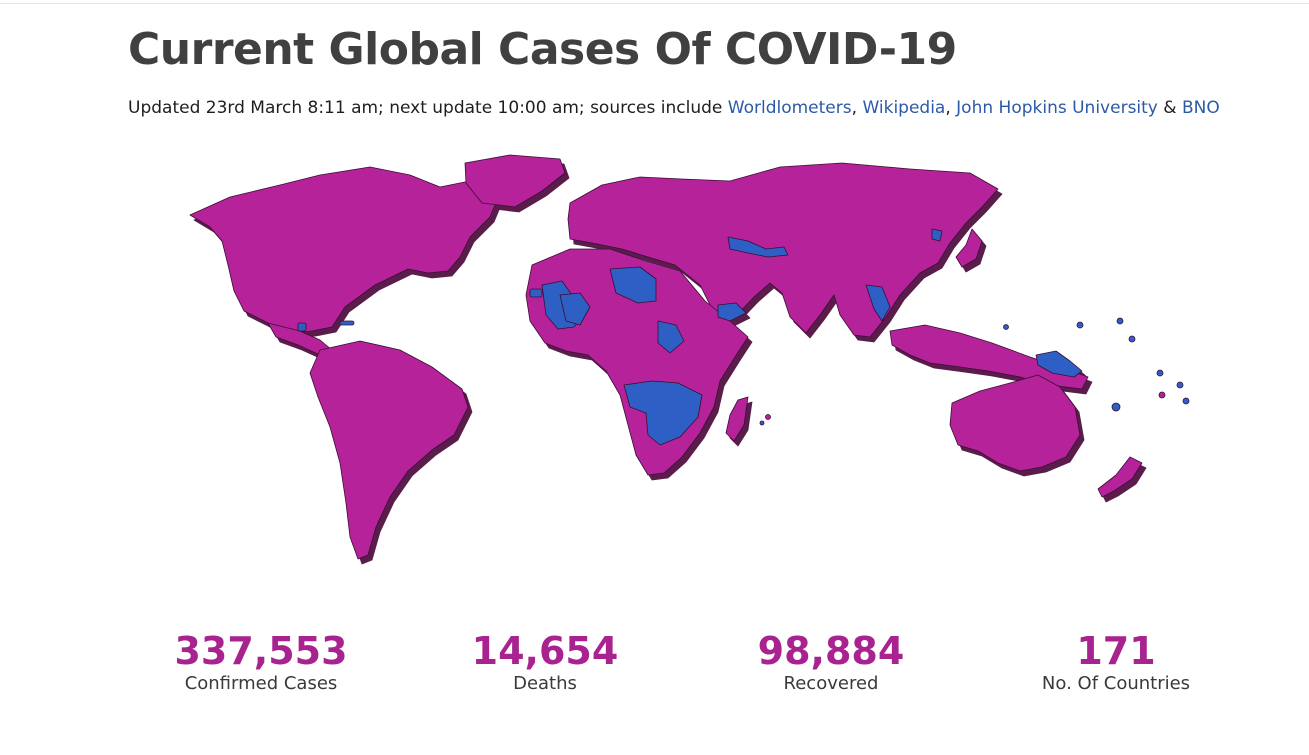 Image resolution: width=1309 pixels, height=755 pixels. Describe the element at coordinates (831, 683) in the screenshot. I see `stat-label: Recovered` at that location.